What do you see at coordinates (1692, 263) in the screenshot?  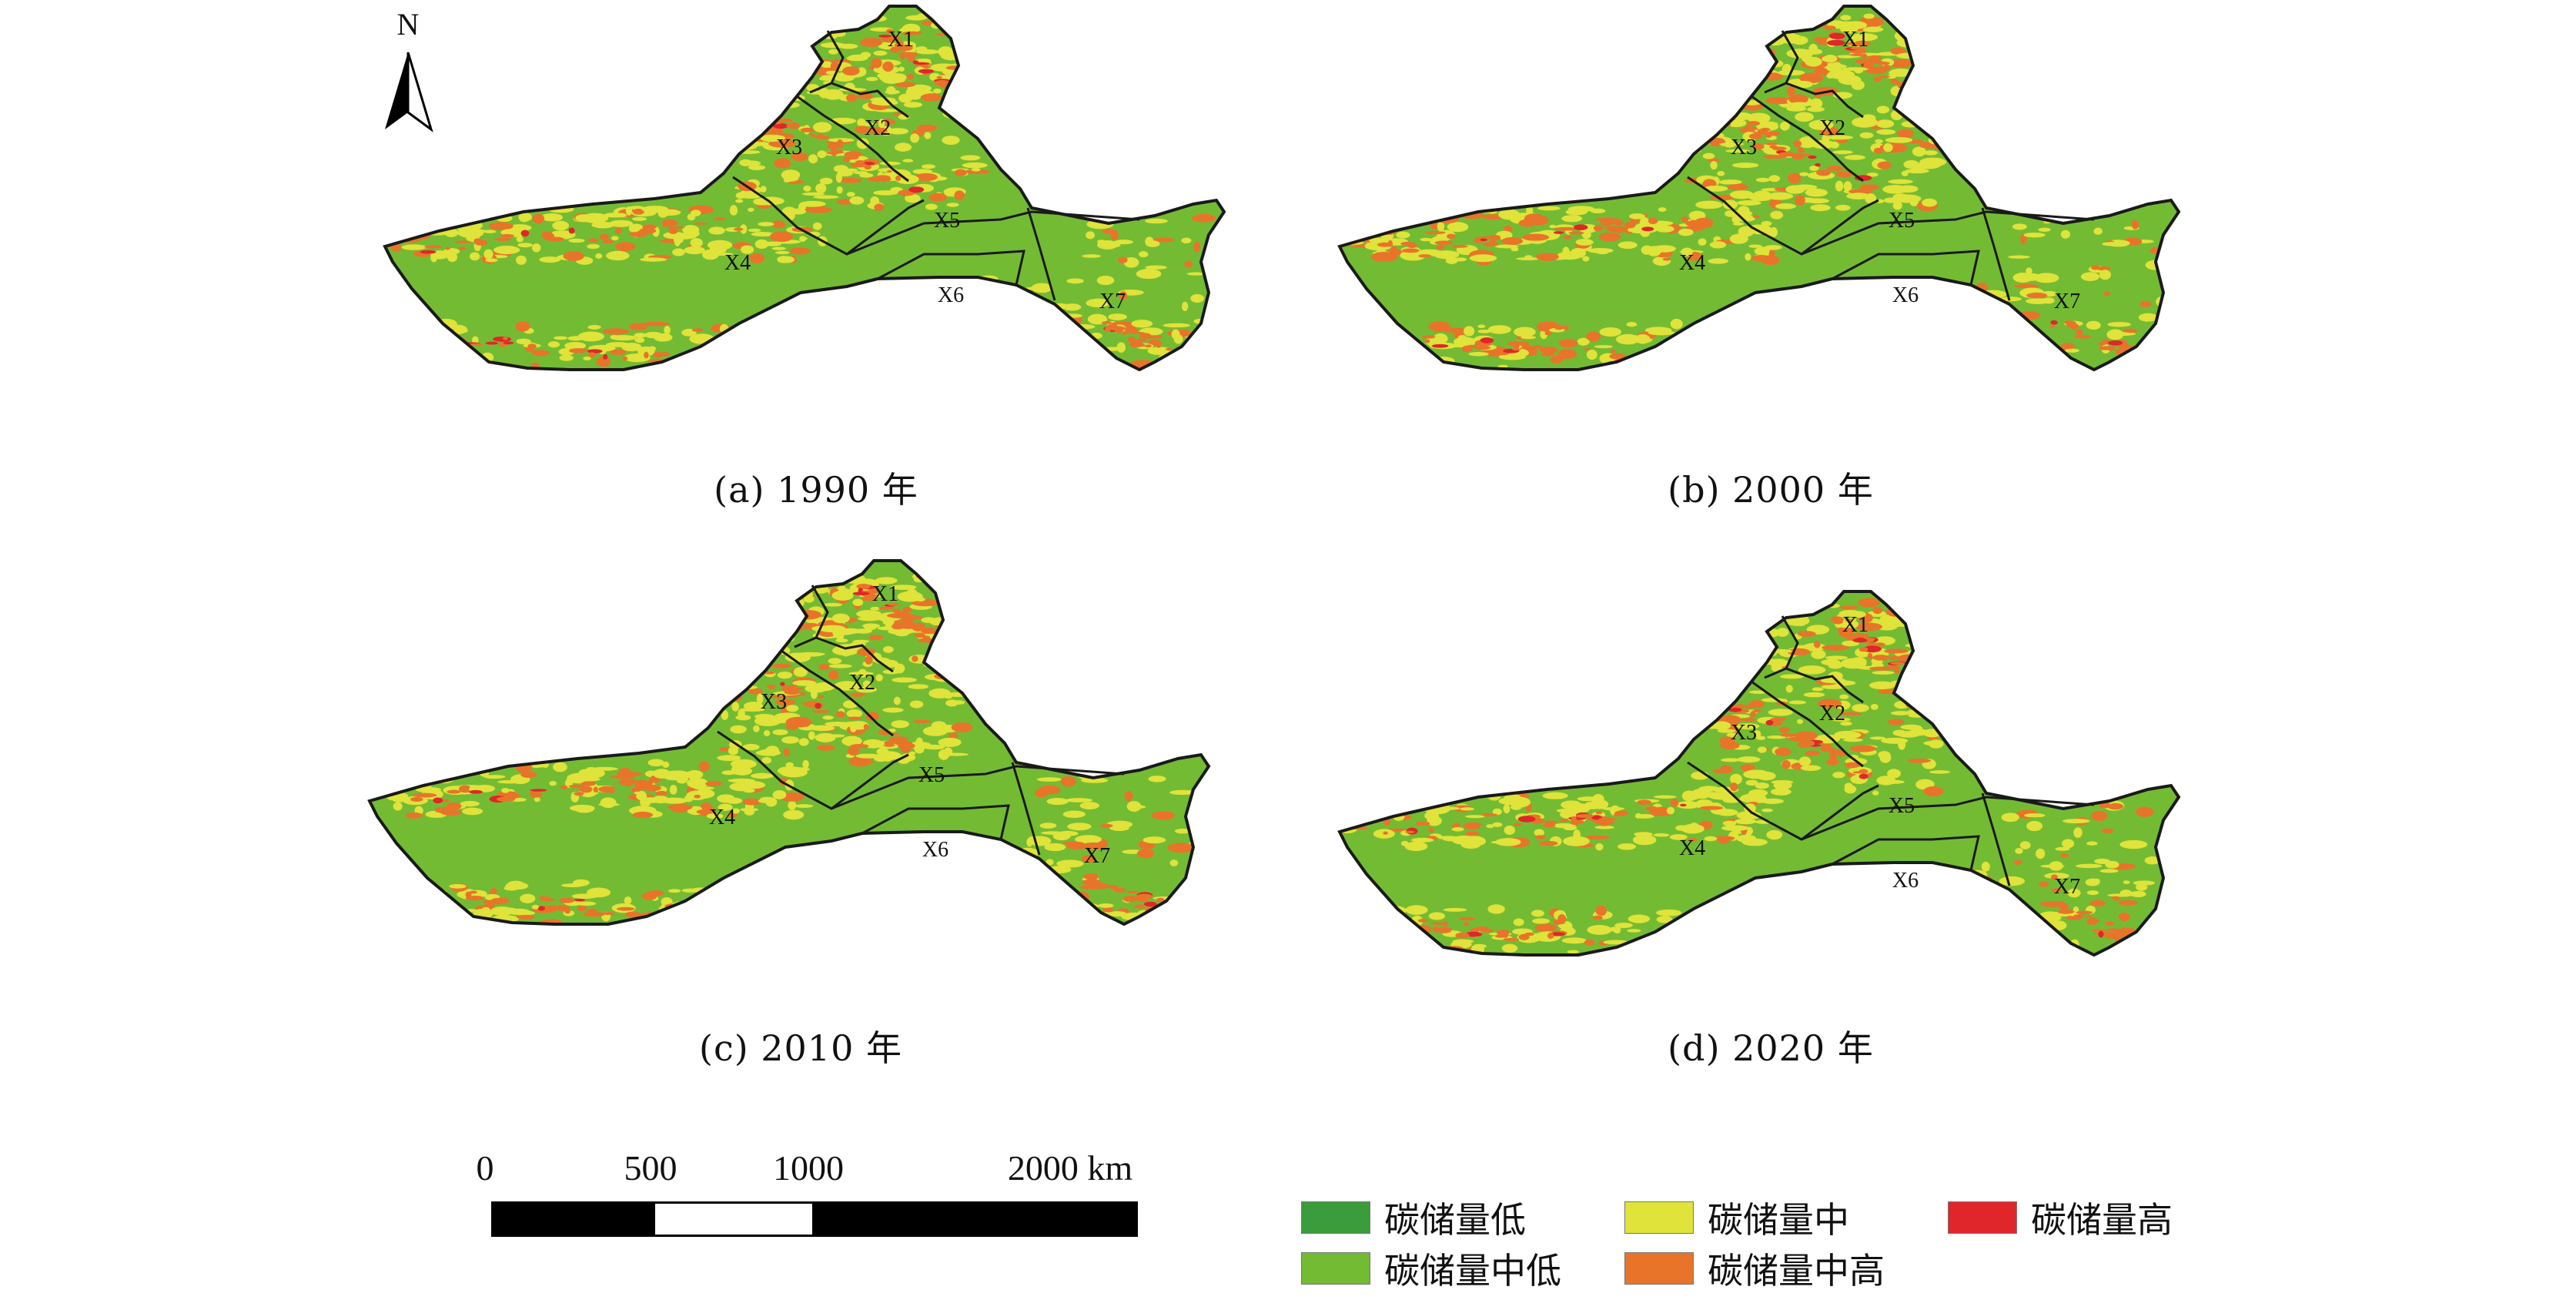 I see `region-label-x4: X4` at bounding box center [1692, 263].